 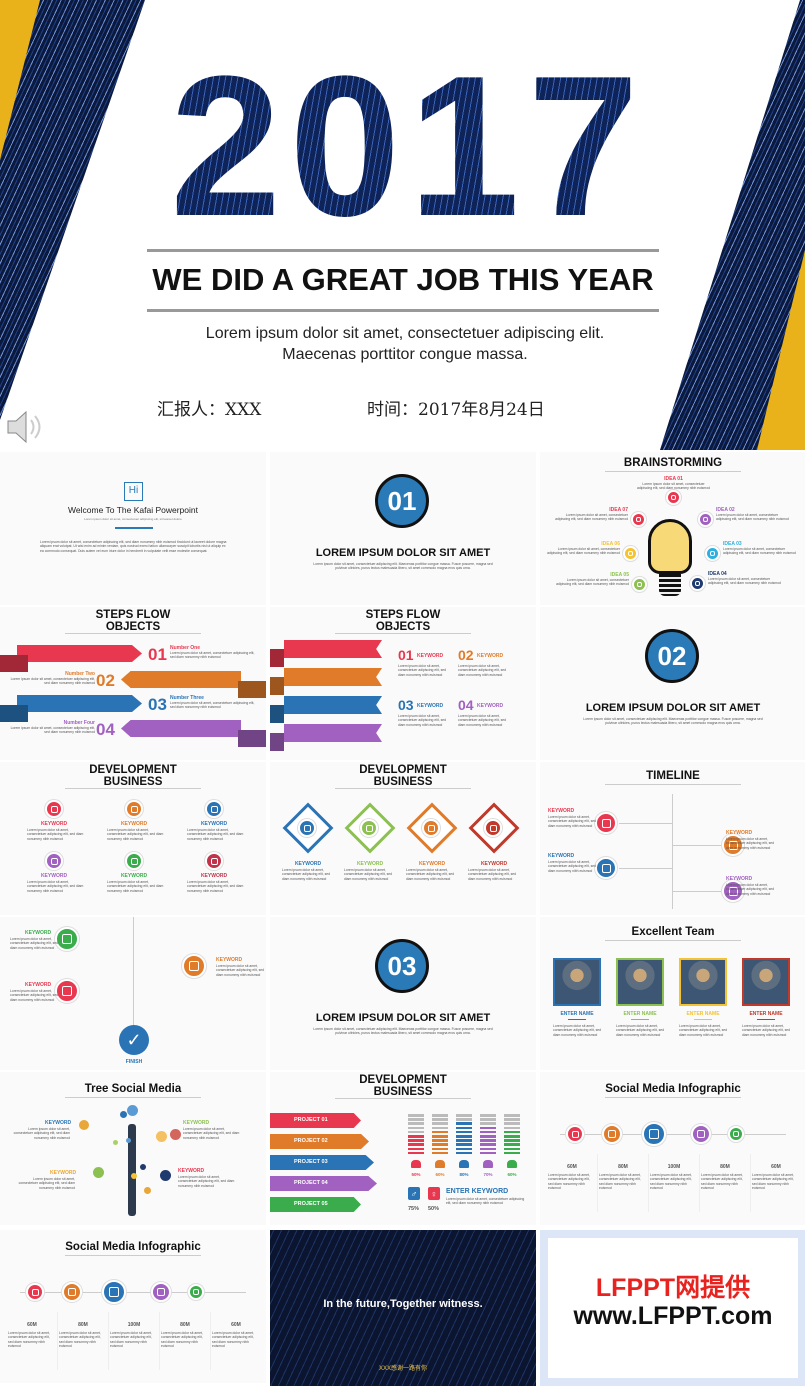 I want to click on divider, so click(x=134, y=528).